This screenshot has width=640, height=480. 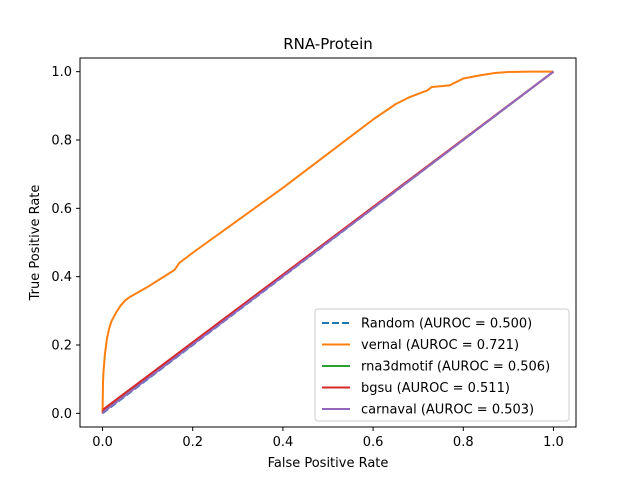 I want to click on x-tick-label: 0.4, so click(x=283, y=442).